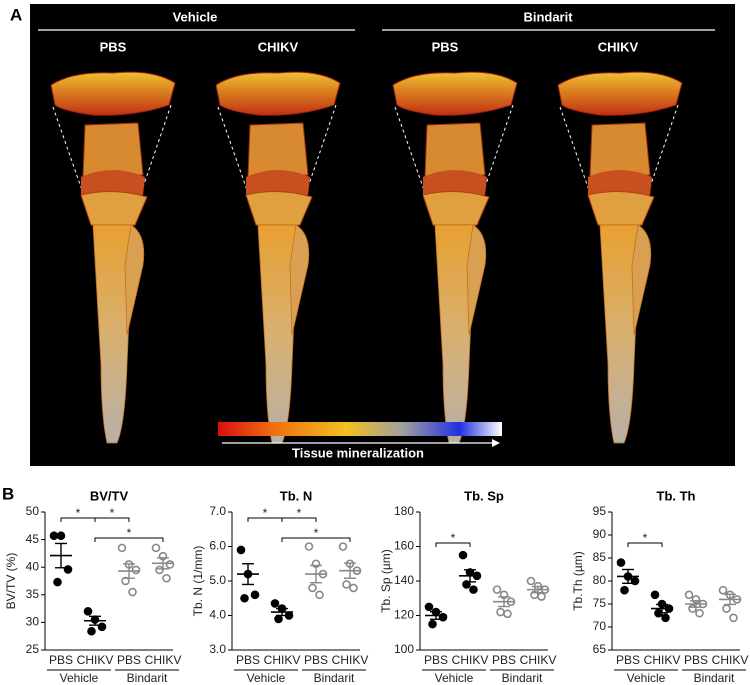 The width and height of the screenshot is (750, 685). What do you see at coordinates (33, 649) in the screenshot?
I see `y-tick-label: 25` at bounding box center [33, 649].